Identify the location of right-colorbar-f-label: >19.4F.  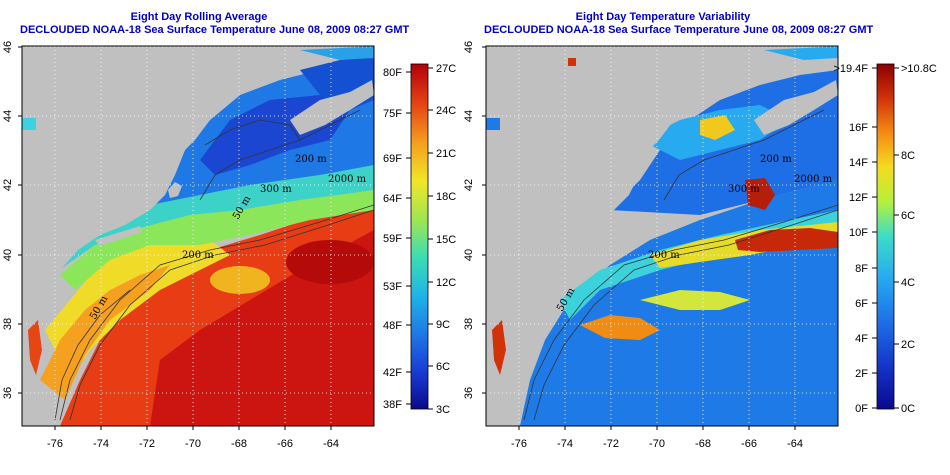
(850, 69).